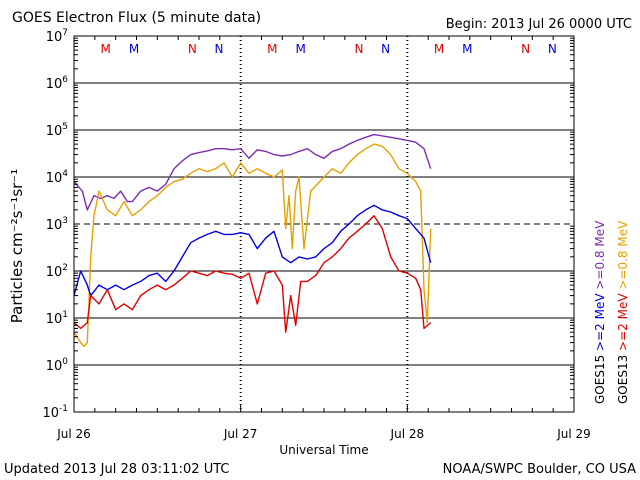  I want to click on updated-label: Updated 2013 Jul 28 03:11:02 UTC, so click(116, 469).